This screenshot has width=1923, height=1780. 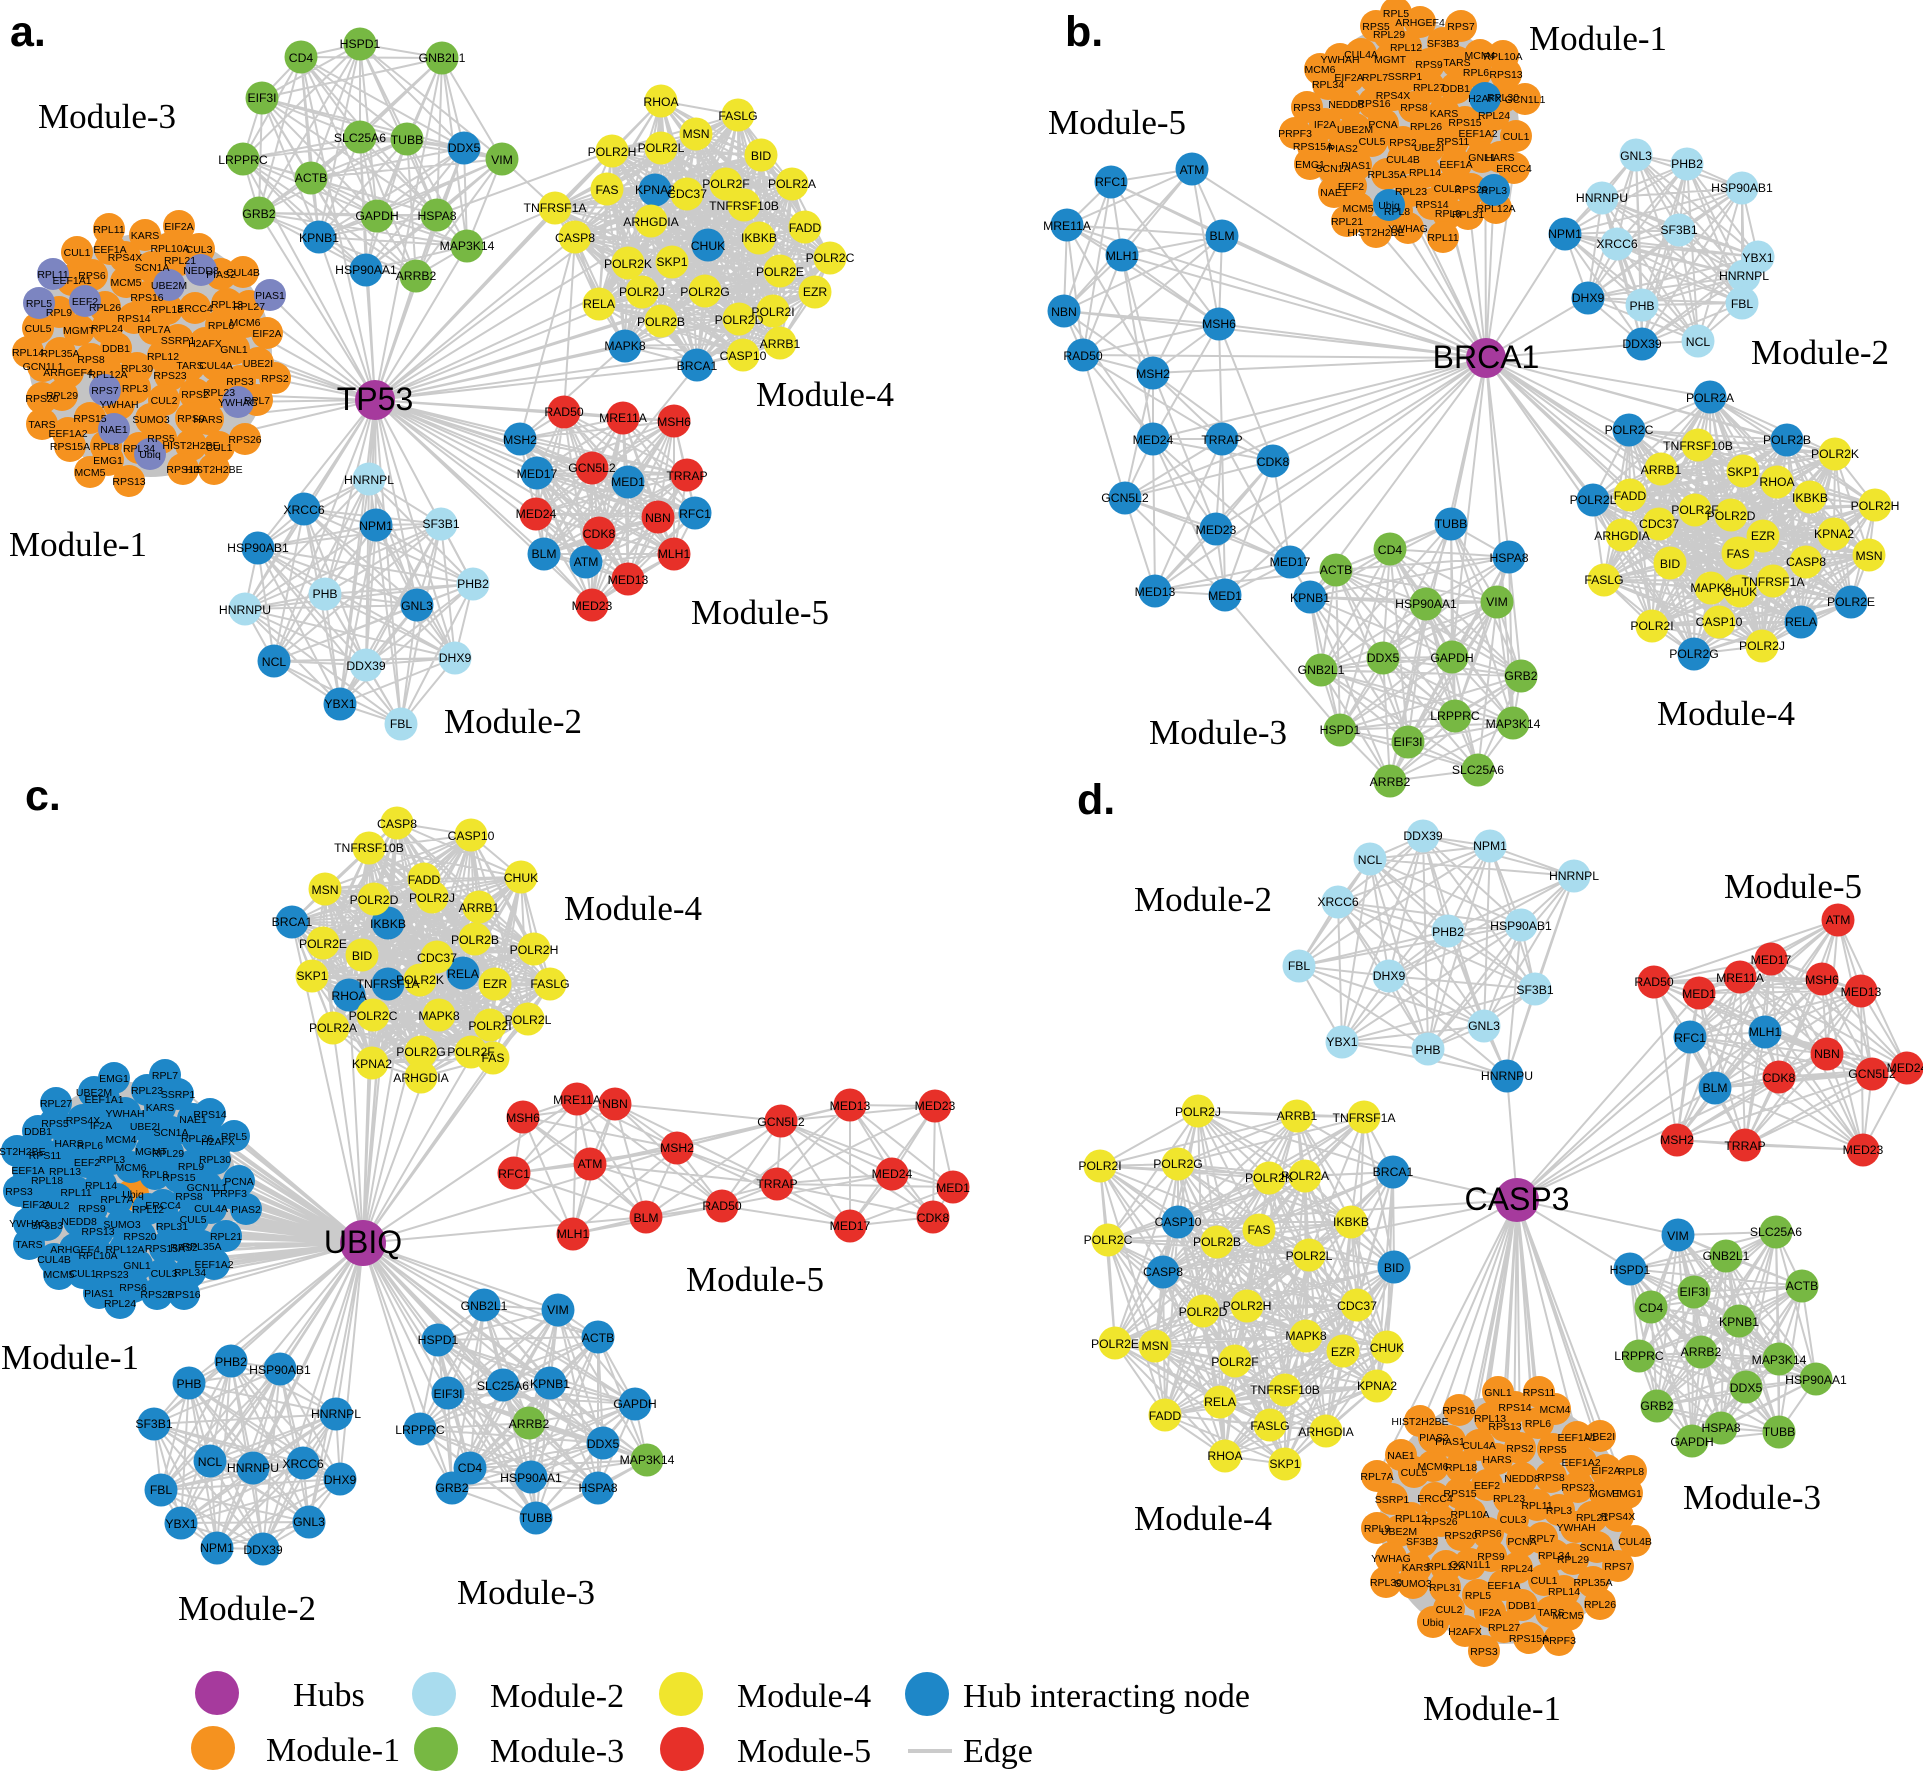 I want to click on svg-text: NPM1, so click(x=376, y=526).